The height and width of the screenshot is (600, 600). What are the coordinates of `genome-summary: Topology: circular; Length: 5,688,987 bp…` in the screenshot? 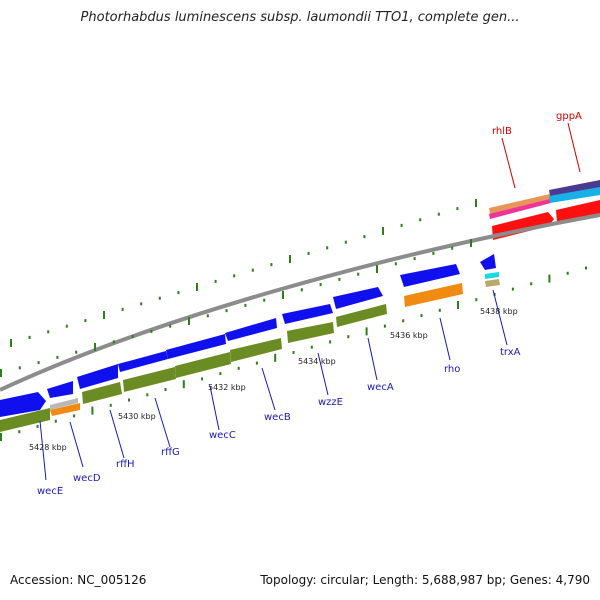 It's located at (425, 580).